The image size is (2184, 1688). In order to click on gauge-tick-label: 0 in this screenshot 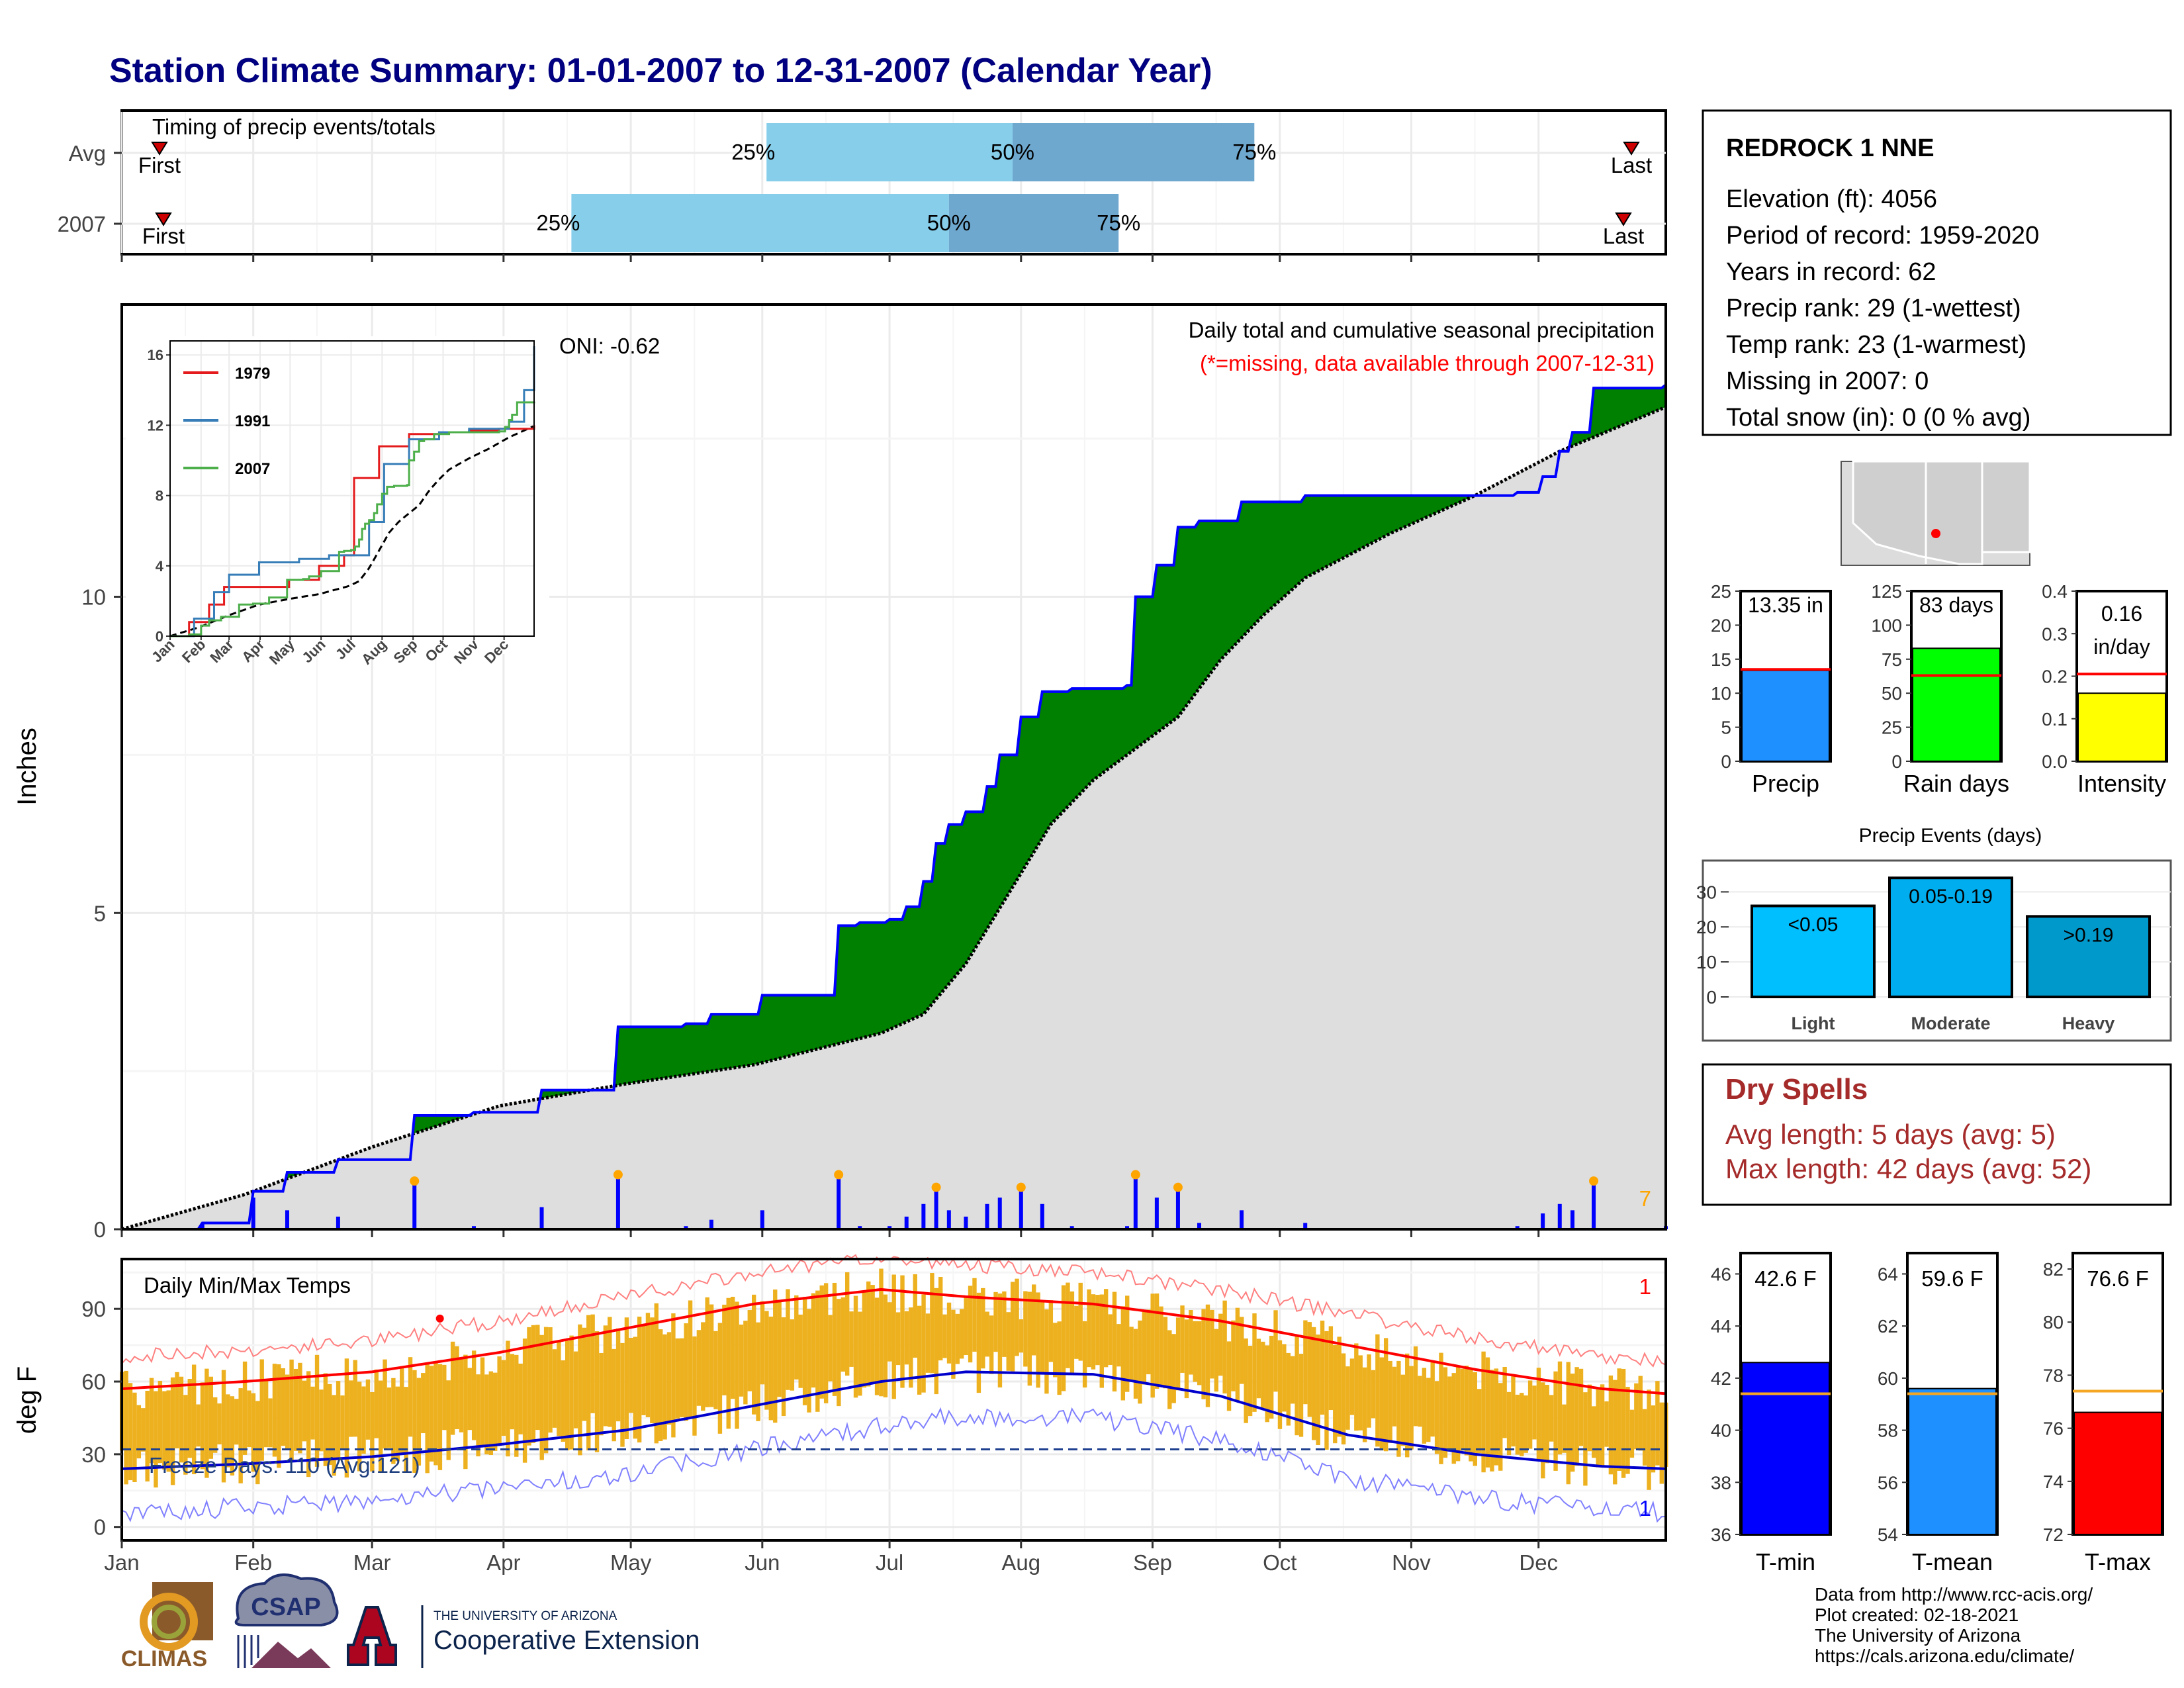, I will do `click(1897, 761)`.